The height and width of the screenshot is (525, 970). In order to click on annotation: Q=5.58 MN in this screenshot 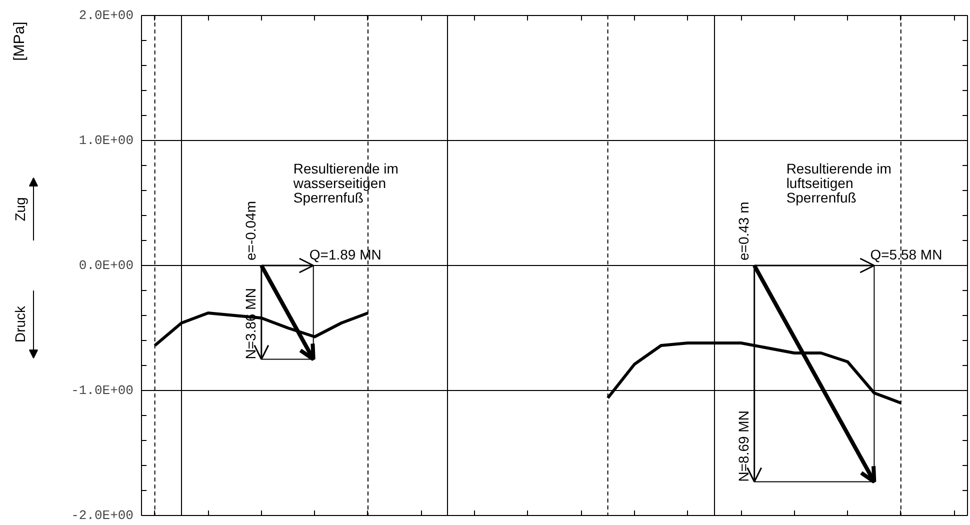, I will do `click(906, 254)`.